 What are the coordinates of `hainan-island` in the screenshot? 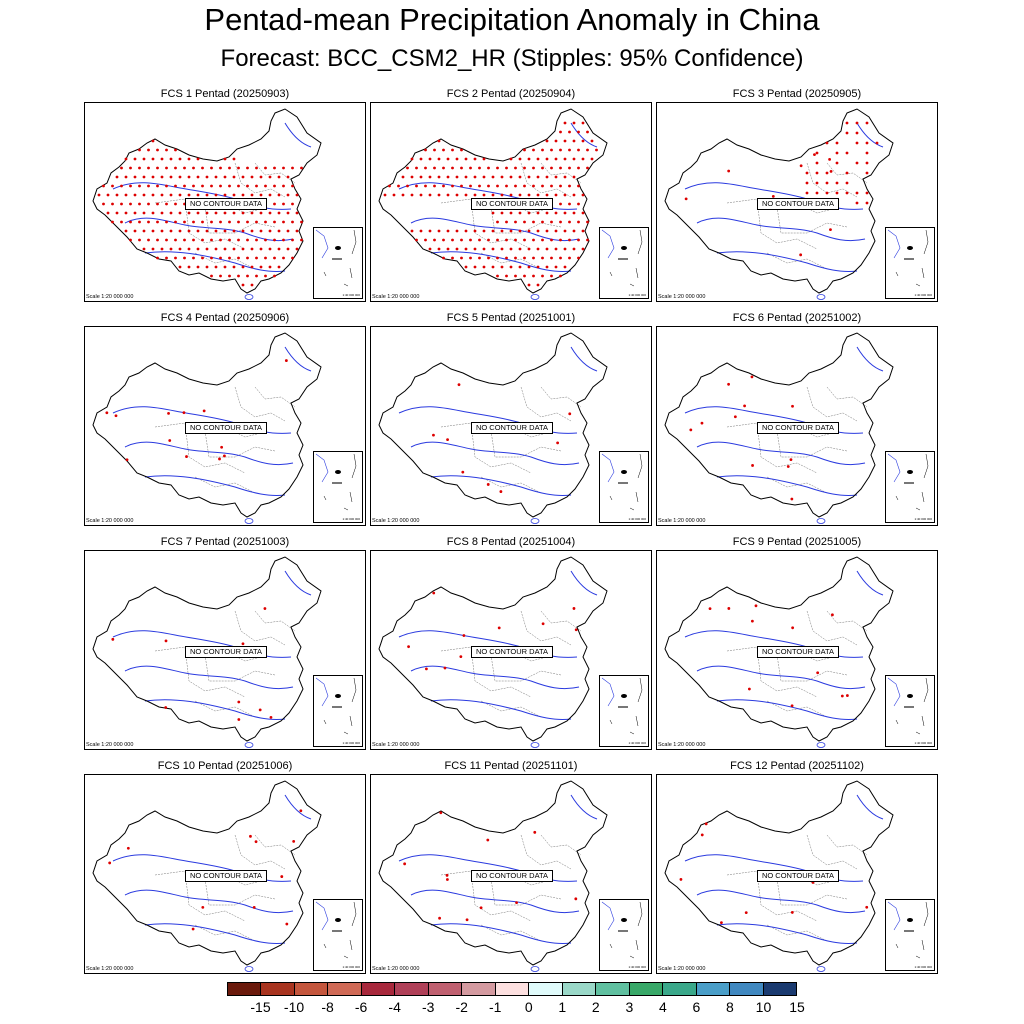 It's located at (821, 969).